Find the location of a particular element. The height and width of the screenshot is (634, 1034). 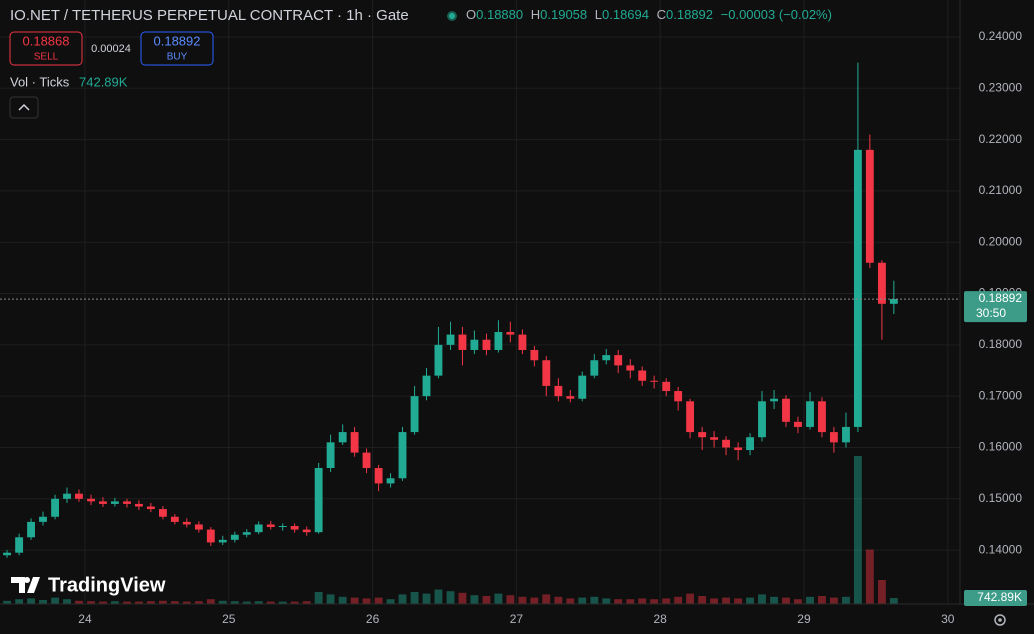

volume-tag-label: 742.89K is located at coordinates (999, 597).